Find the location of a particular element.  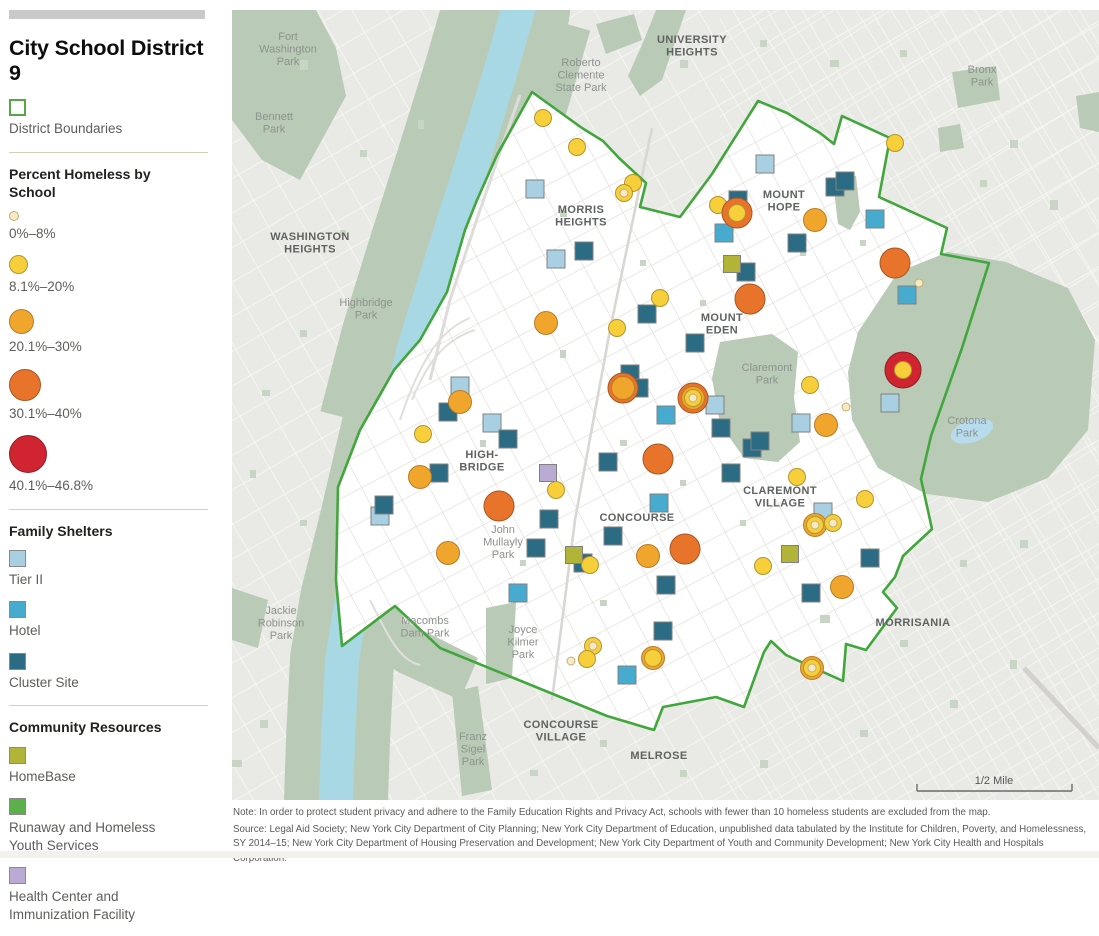

shelters-legend-list: Tier II Hotel Cluster Site is located at coordinates (113, 620).